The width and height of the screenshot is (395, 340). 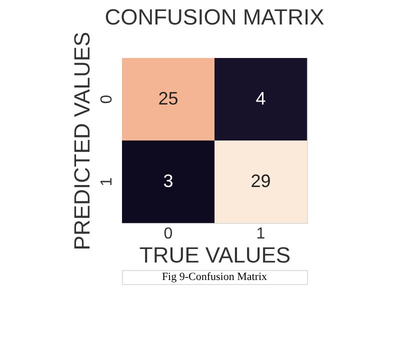 I want to click on data-label: 4, so click(x=261, y=98).